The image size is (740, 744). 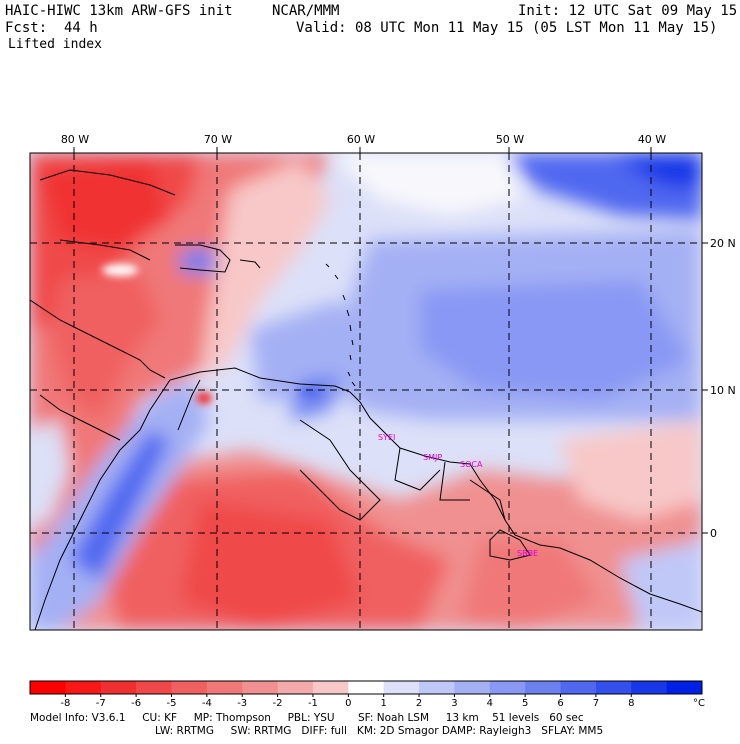 I want to click on lon-label: 70 W, so click(x=218, y=139).